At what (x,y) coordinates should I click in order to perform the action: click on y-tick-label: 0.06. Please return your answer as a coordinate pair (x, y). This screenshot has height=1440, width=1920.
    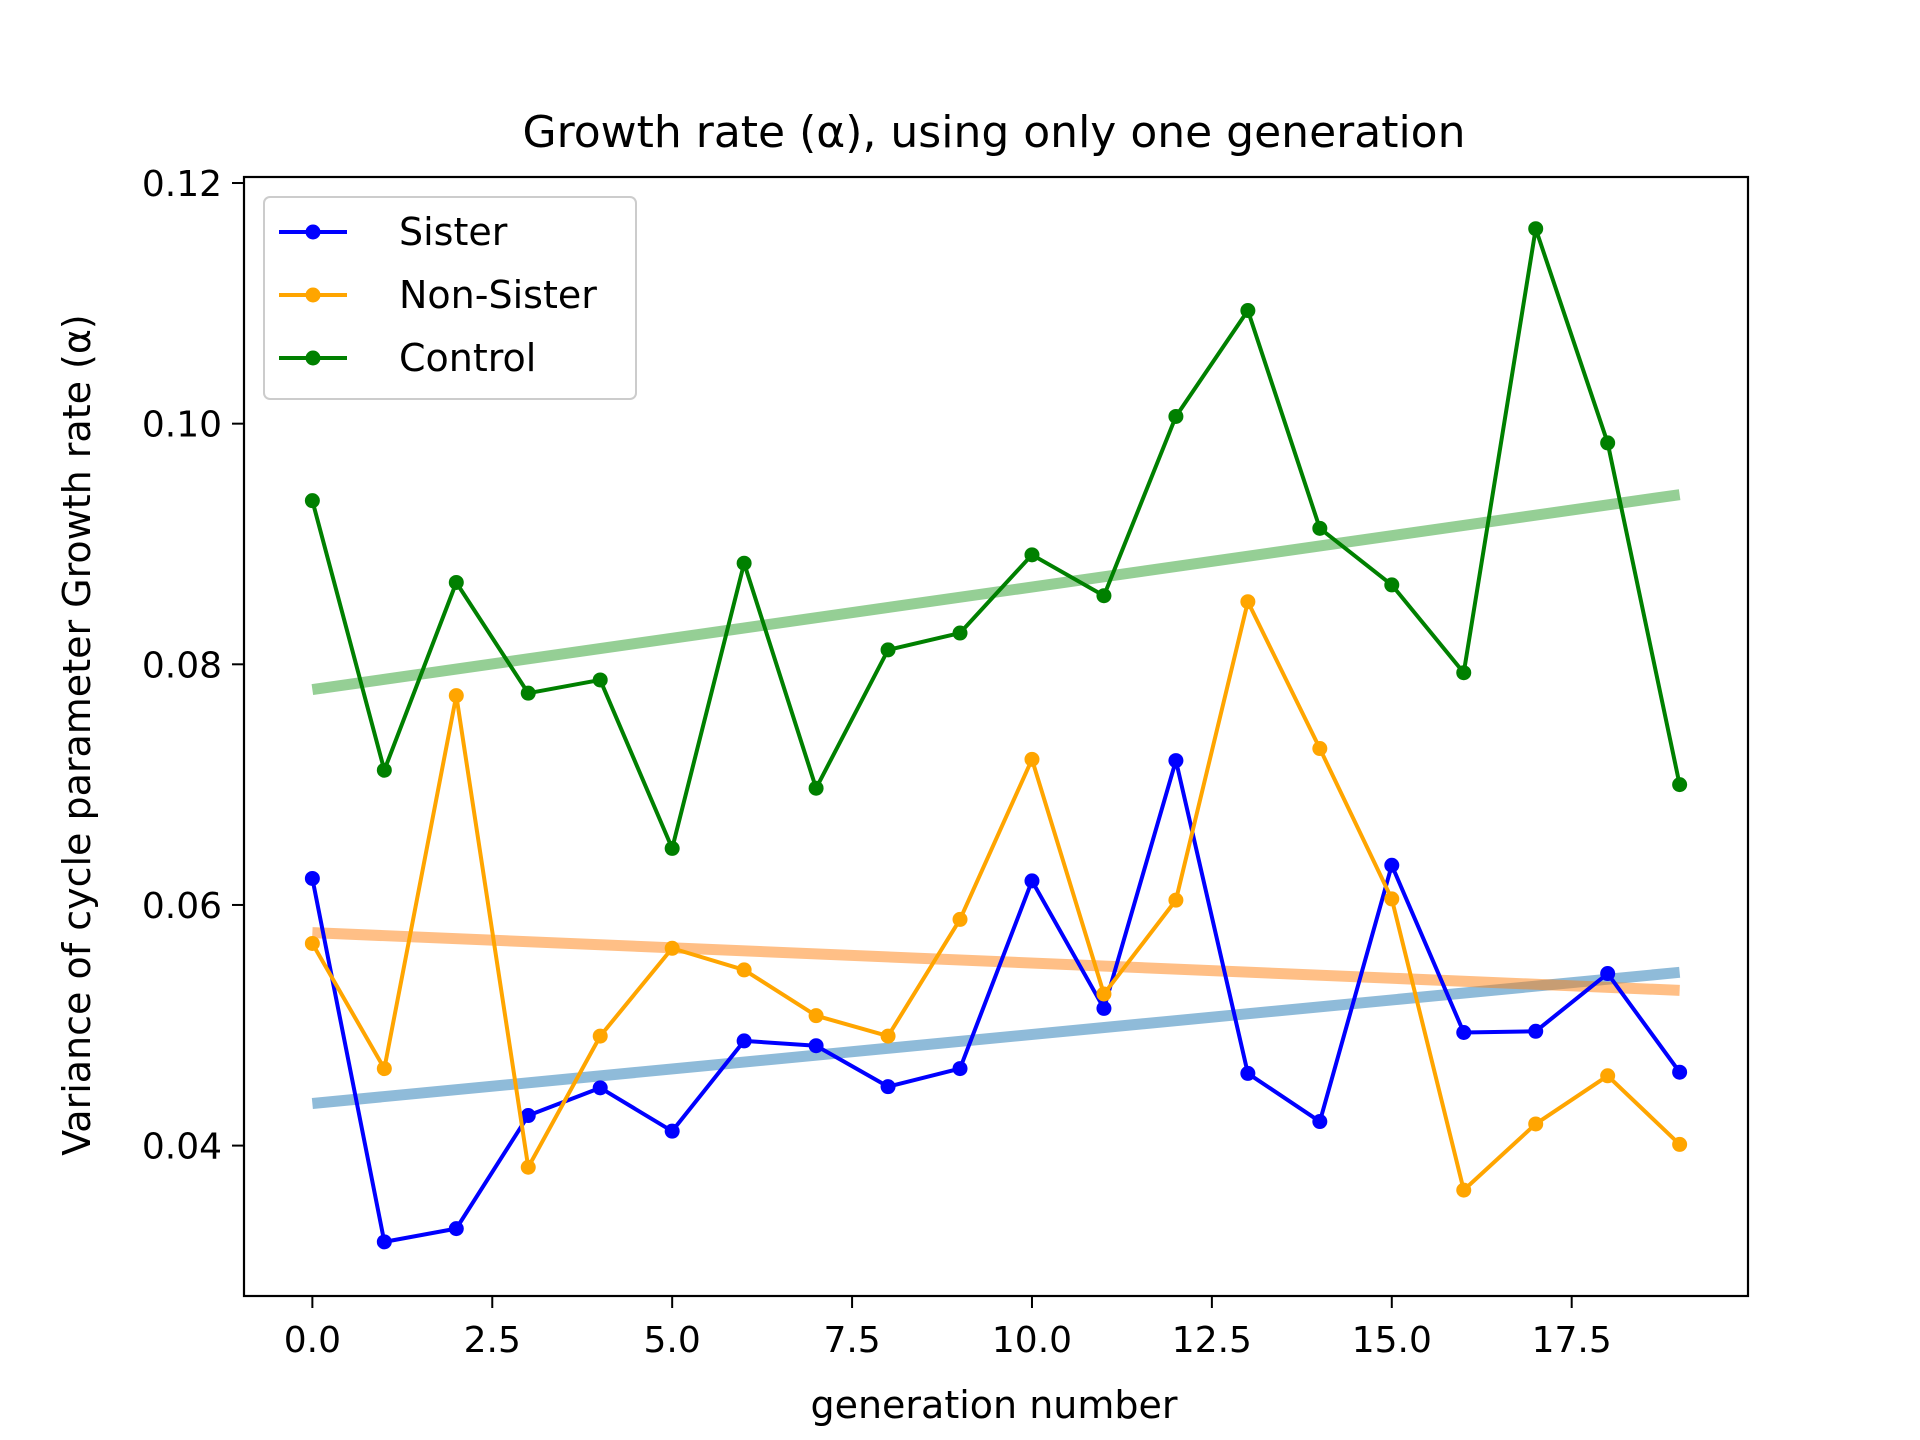
    Looking at the image, I should click on (182, 906).